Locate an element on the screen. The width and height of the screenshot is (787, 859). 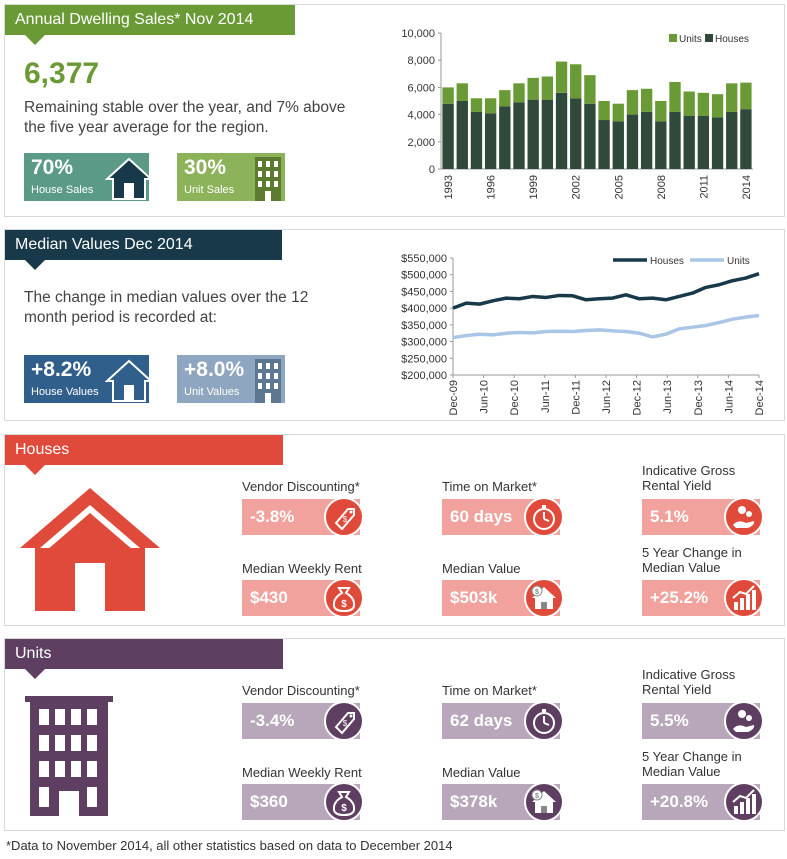
price-tag-icon: $ is located at coordinates (344, 721).